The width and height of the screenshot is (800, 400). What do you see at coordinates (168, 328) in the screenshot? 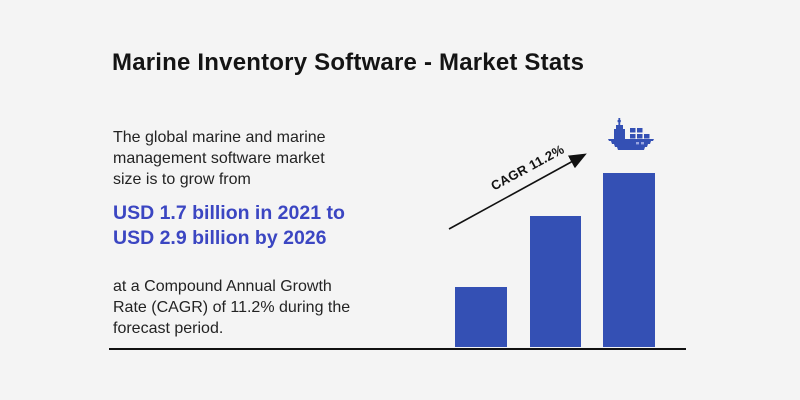
I see `outro-line: forecast period.` at bounding box center [168, 328].